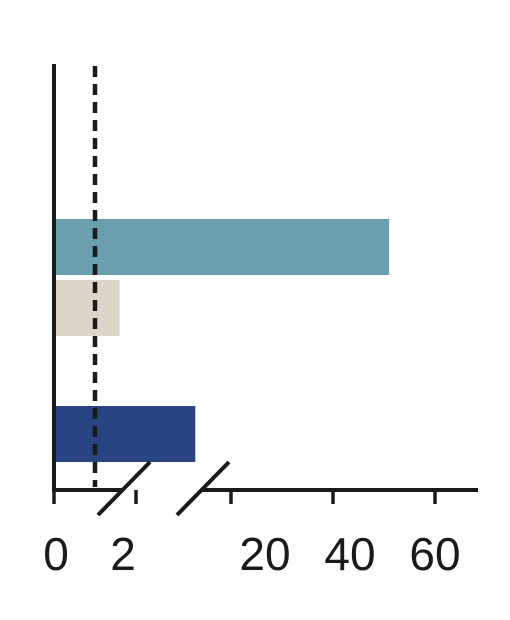 The height and width of the screenshot is (620, 510). Describe the element at coordinates (434, 554) in the screenshot. I see `x-tick-label-60: 60` at that location.